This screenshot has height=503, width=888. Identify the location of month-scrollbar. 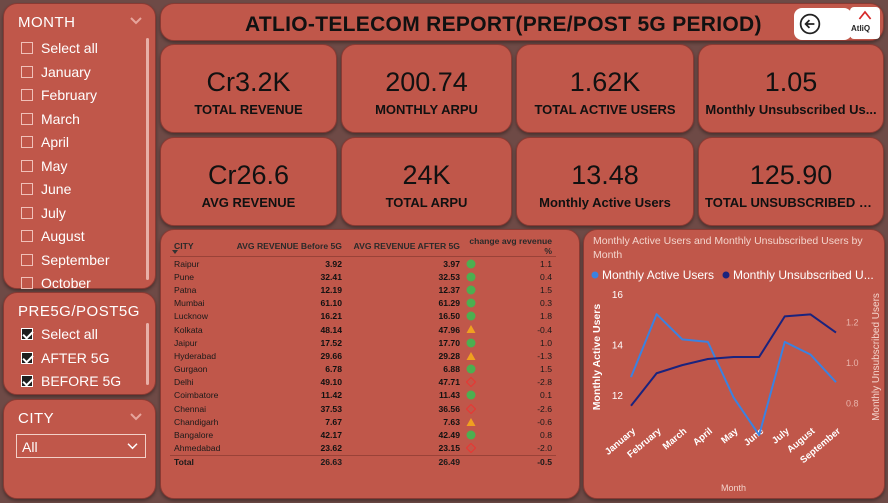
(147, 159).